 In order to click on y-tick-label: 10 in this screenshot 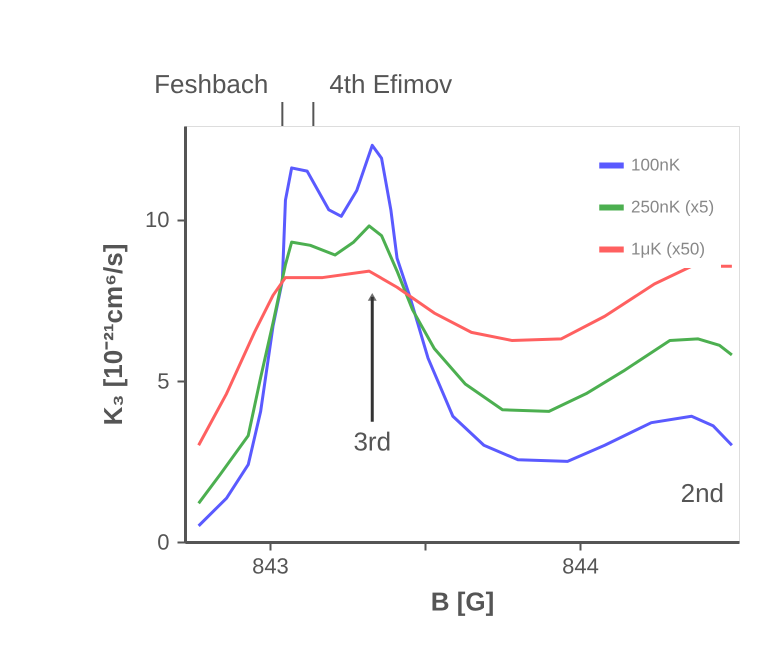, I will do `click(157, 219)`.